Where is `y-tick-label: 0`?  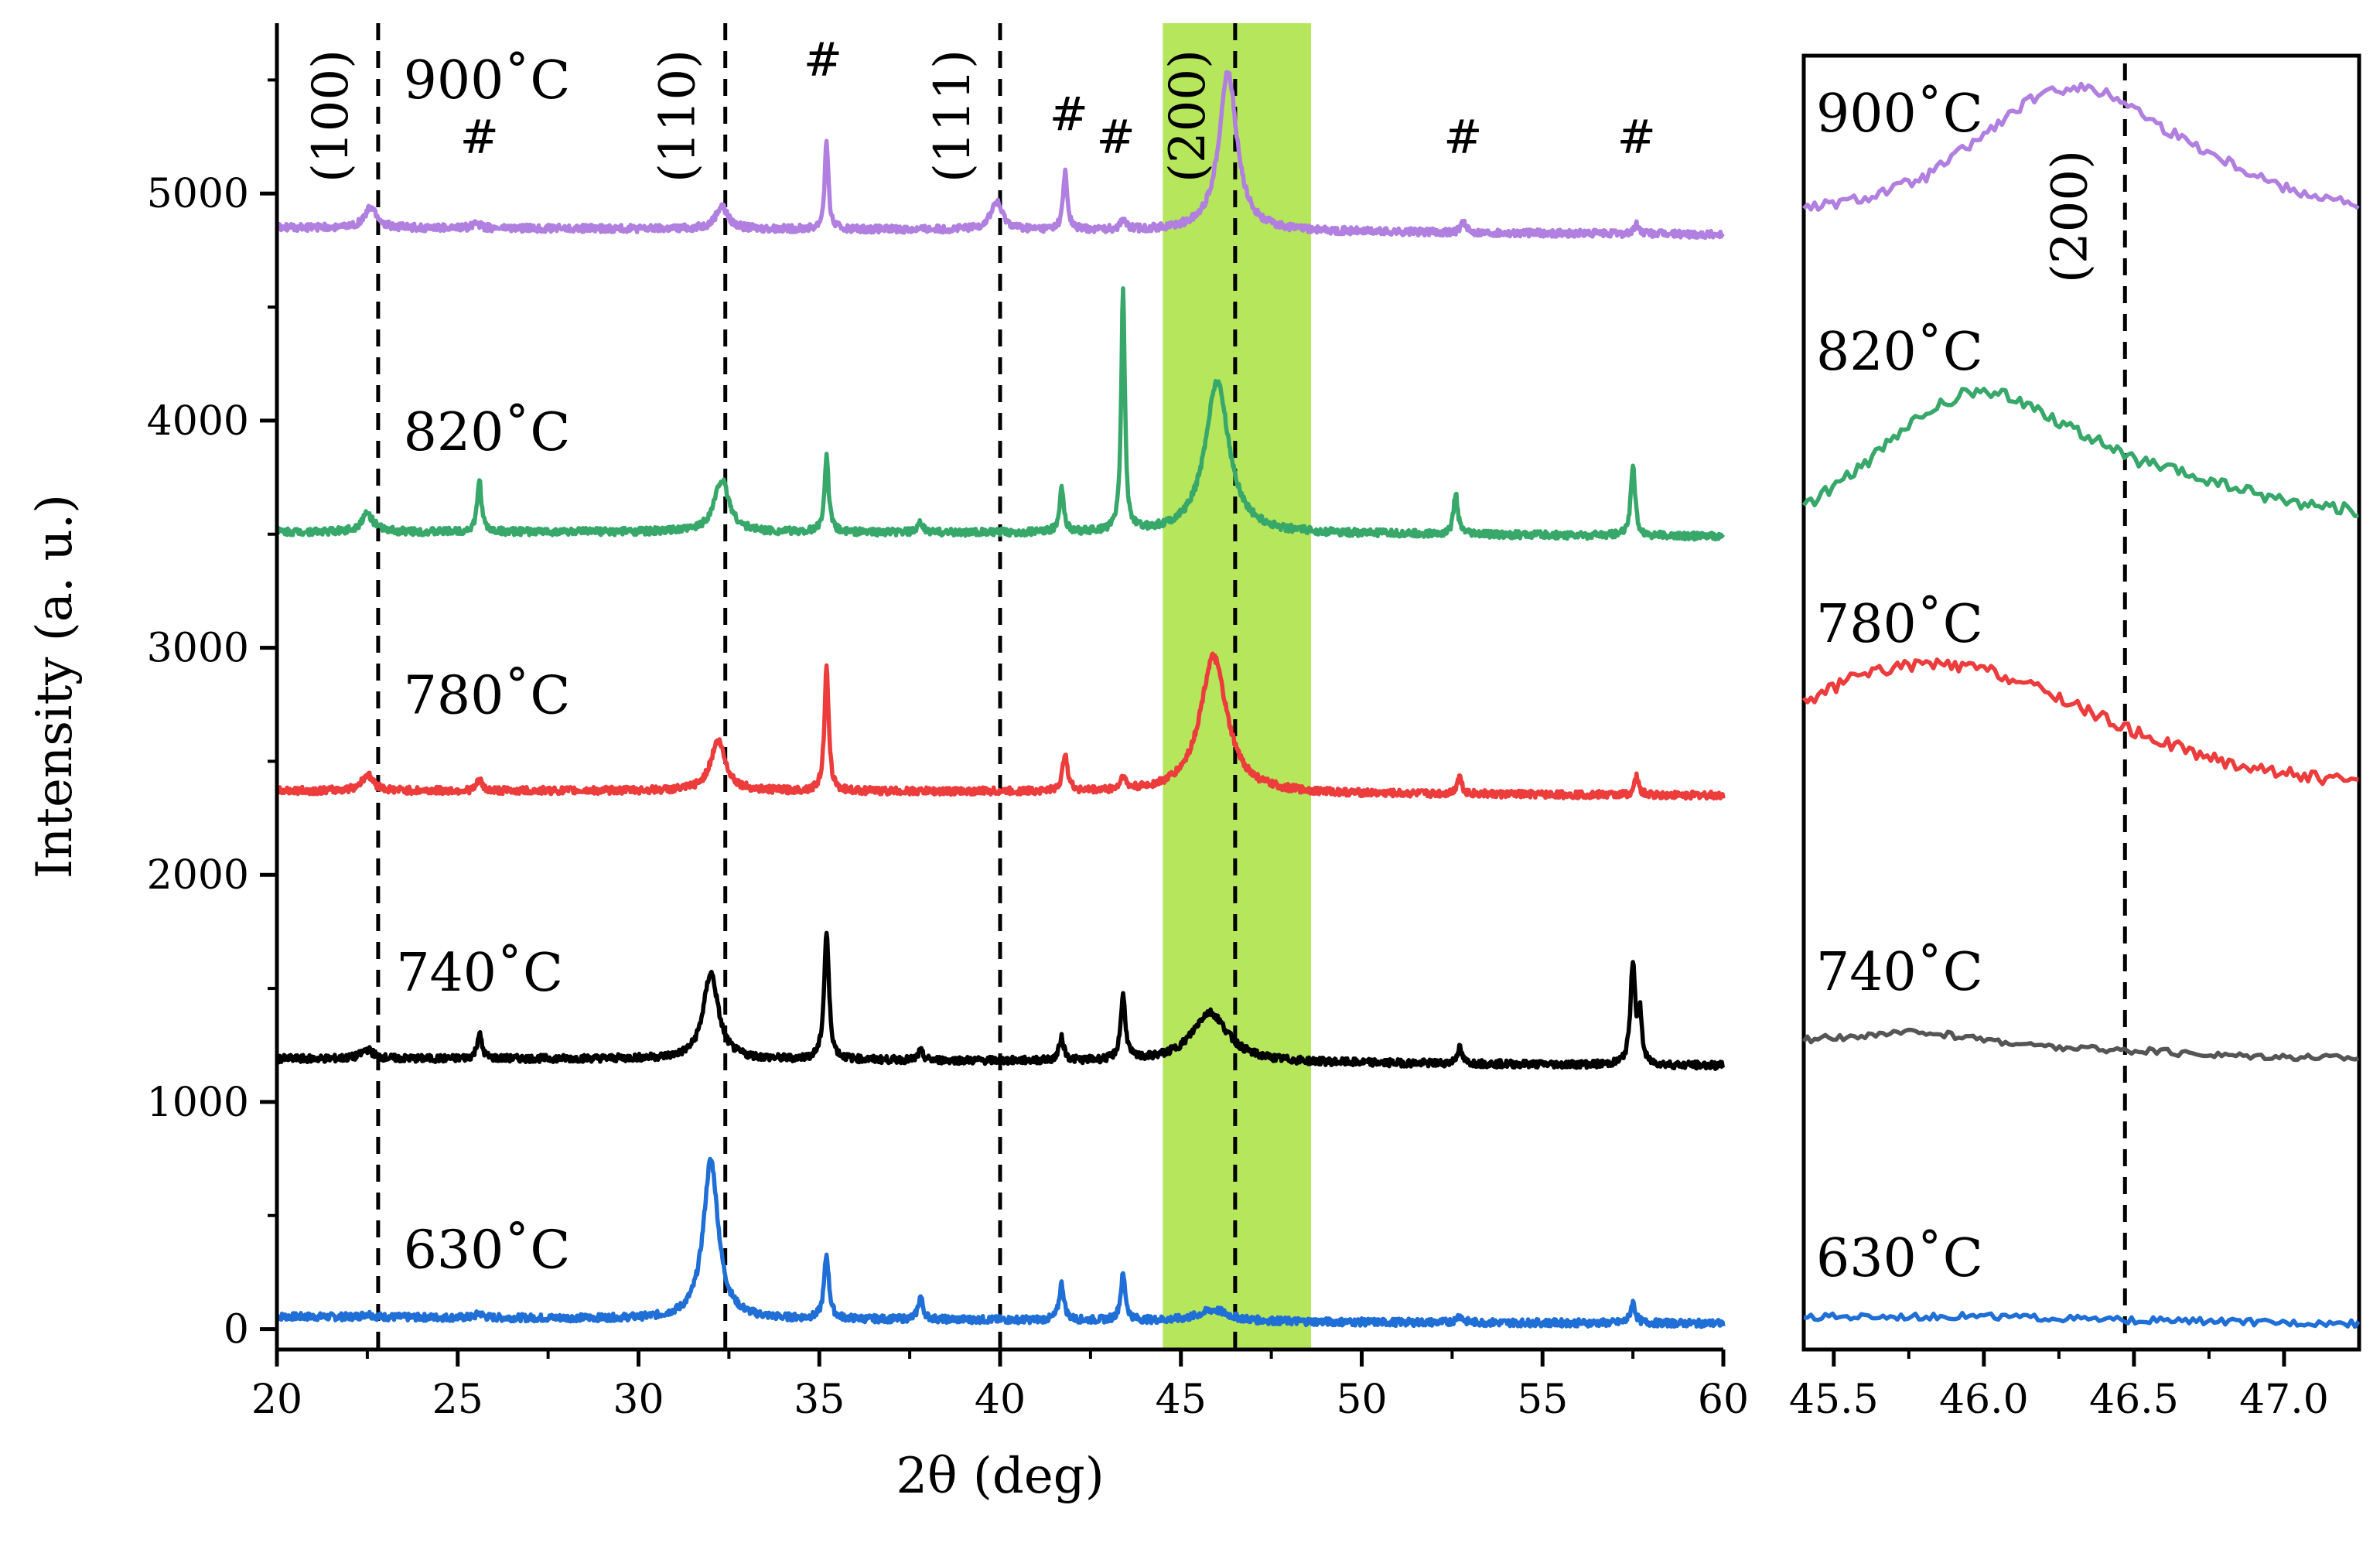
y-tick-label: 0 is located at coordinates (237, 1330).